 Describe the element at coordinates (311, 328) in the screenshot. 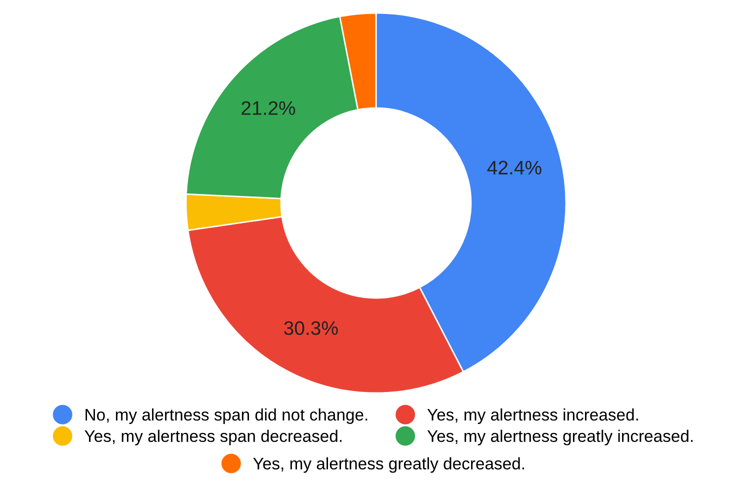

I see `data-label: 30.3%` at that location.